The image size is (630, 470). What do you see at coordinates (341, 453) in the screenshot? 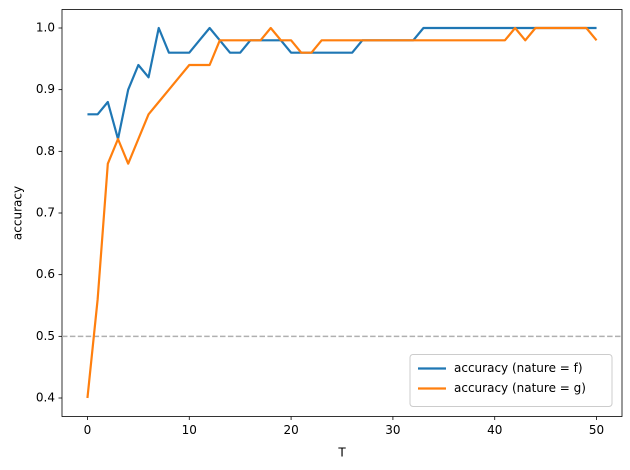
I see `x-axis-label: T` at bounding box center [341, 453].